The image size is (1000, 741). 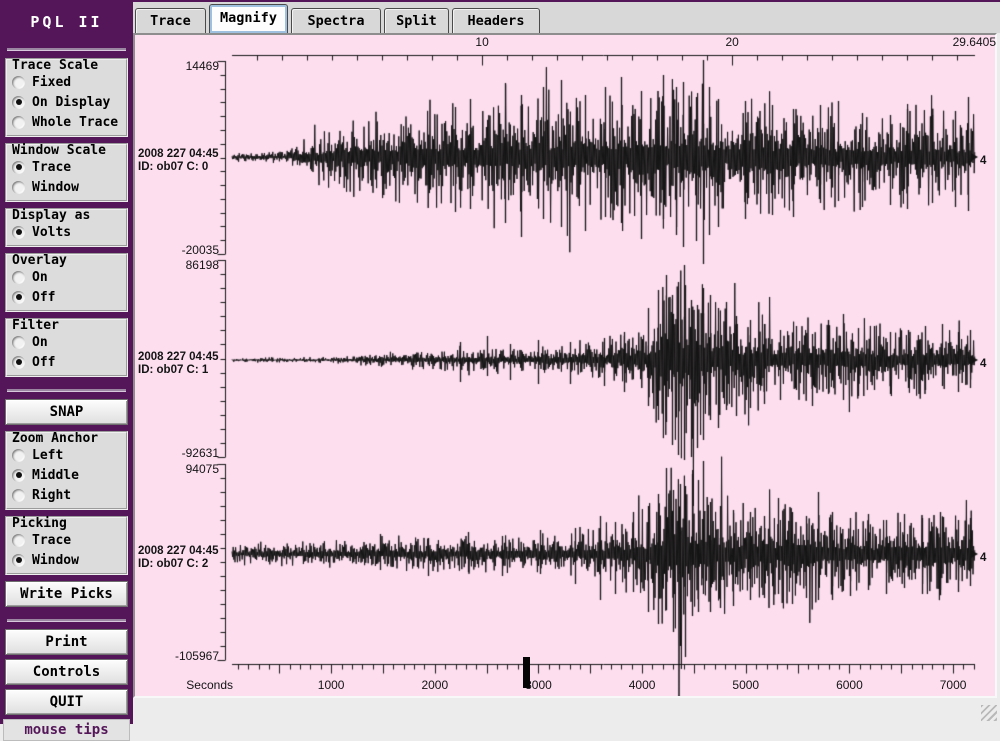 I want to click on overlay-option-on: On, so click(x=66, y=277).